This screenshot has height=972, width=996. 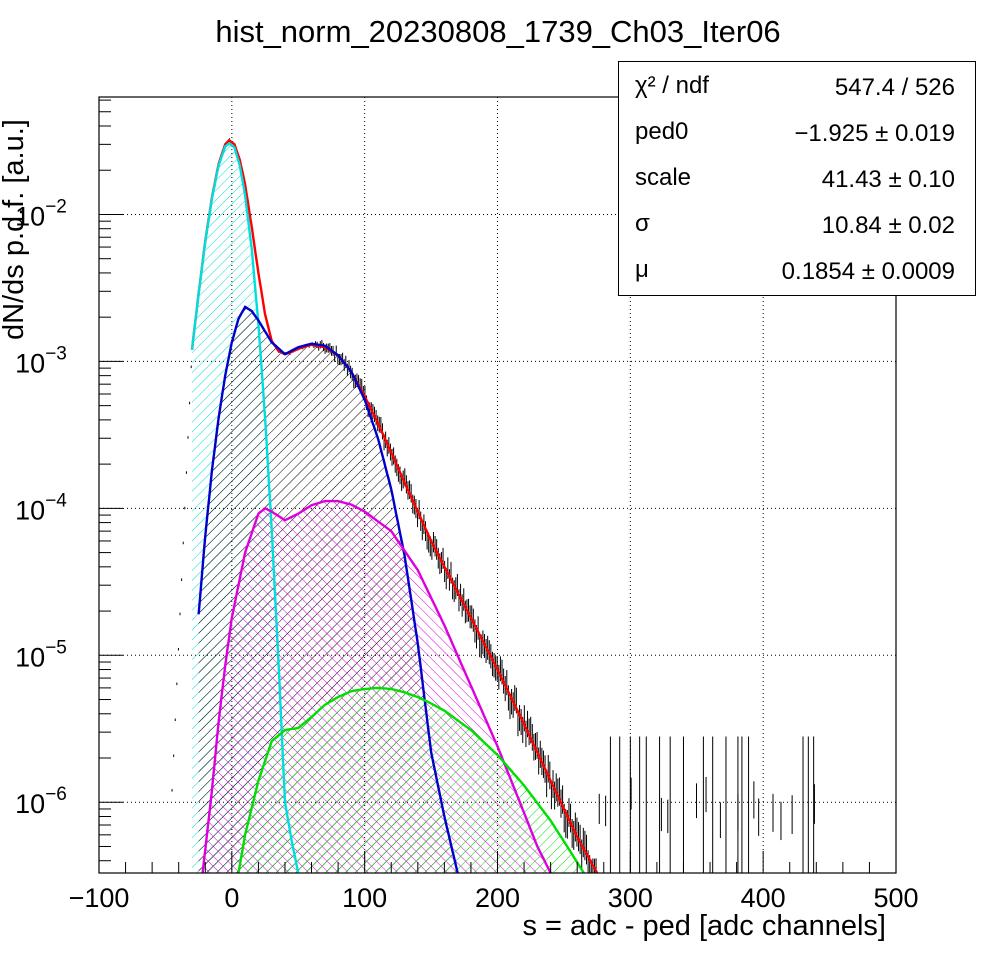 I want to click on stat-row-scale: scale 41.43 ± 0.10, so click(x=797, y=177).